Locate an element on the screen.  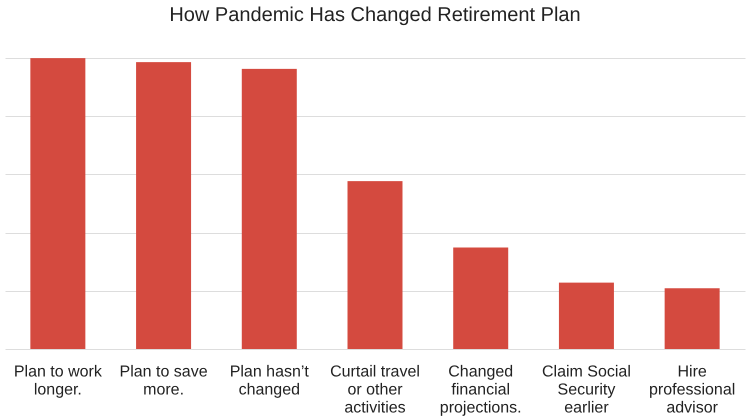
x-tick-label: Plan hasn’t changed is located at coordinates (270, 381).